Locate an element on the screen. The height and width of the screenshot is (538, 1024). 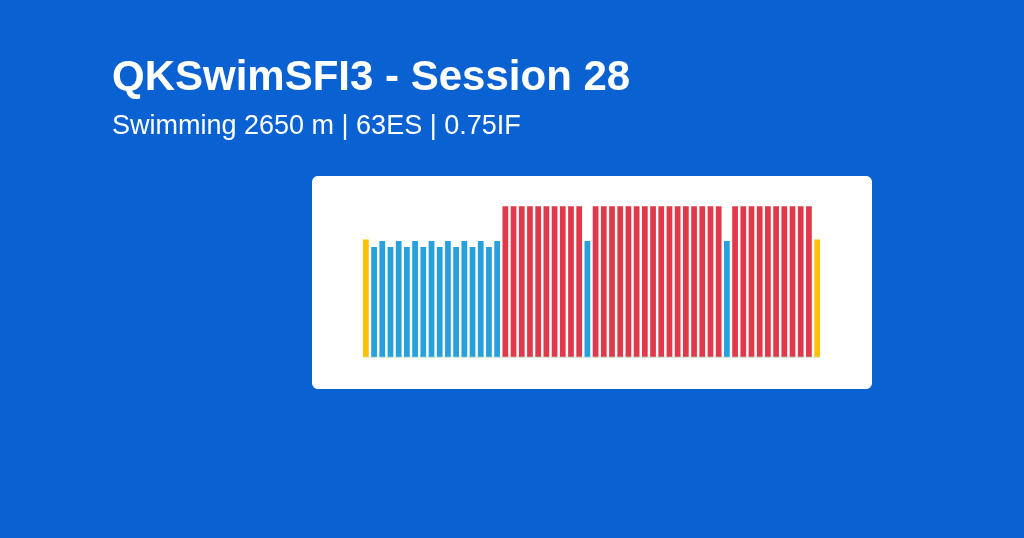
chart-title: QKSwimSFI3 - Session 28 is located at coordinates (371, 75).